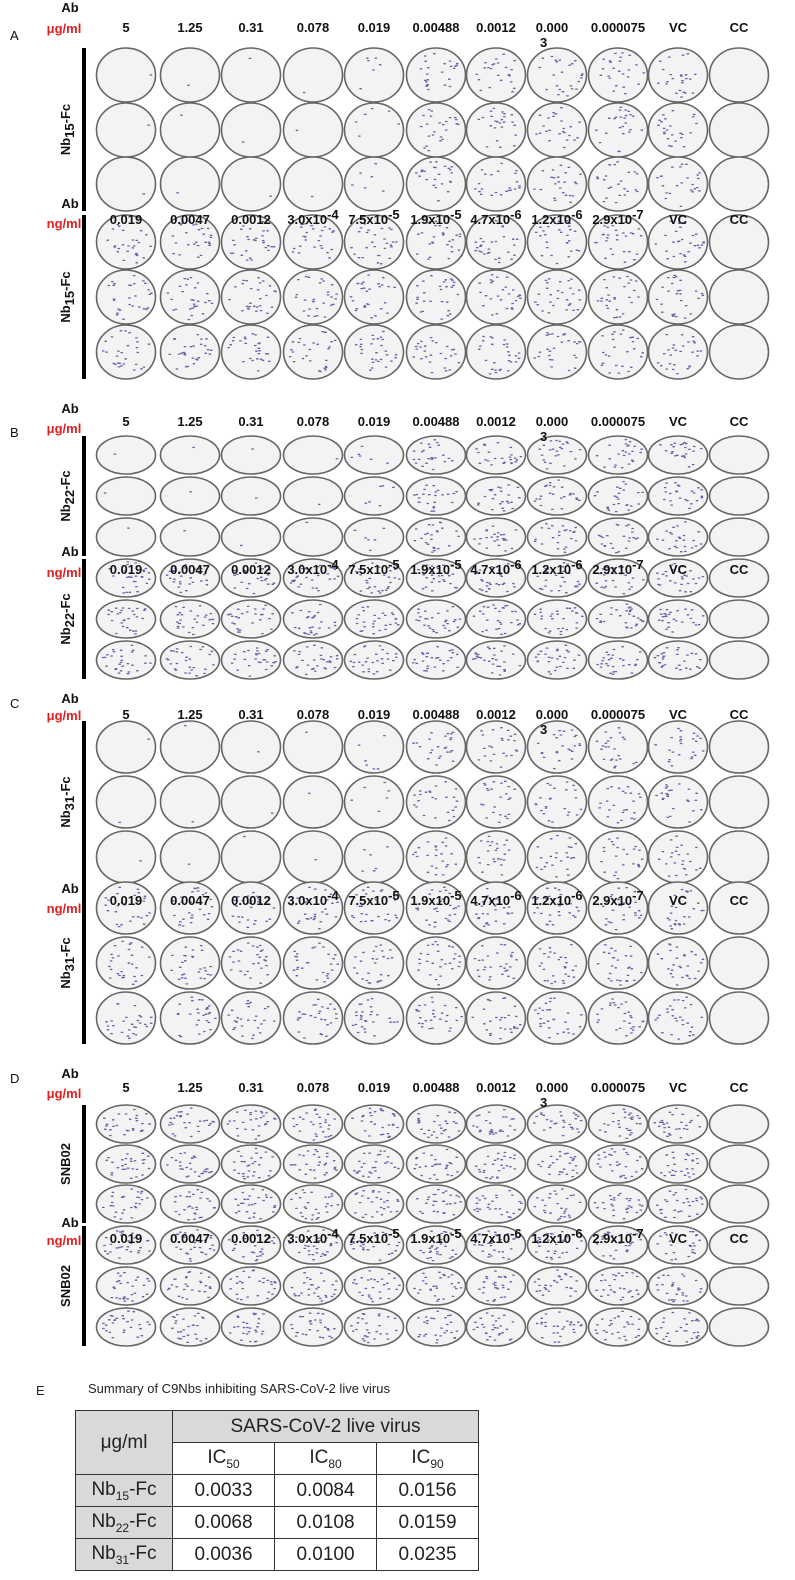 Image resolution: width=795 pixels, height=1580 pixels. I want to click on mantissa: 1.9x10, so click(430, 219).